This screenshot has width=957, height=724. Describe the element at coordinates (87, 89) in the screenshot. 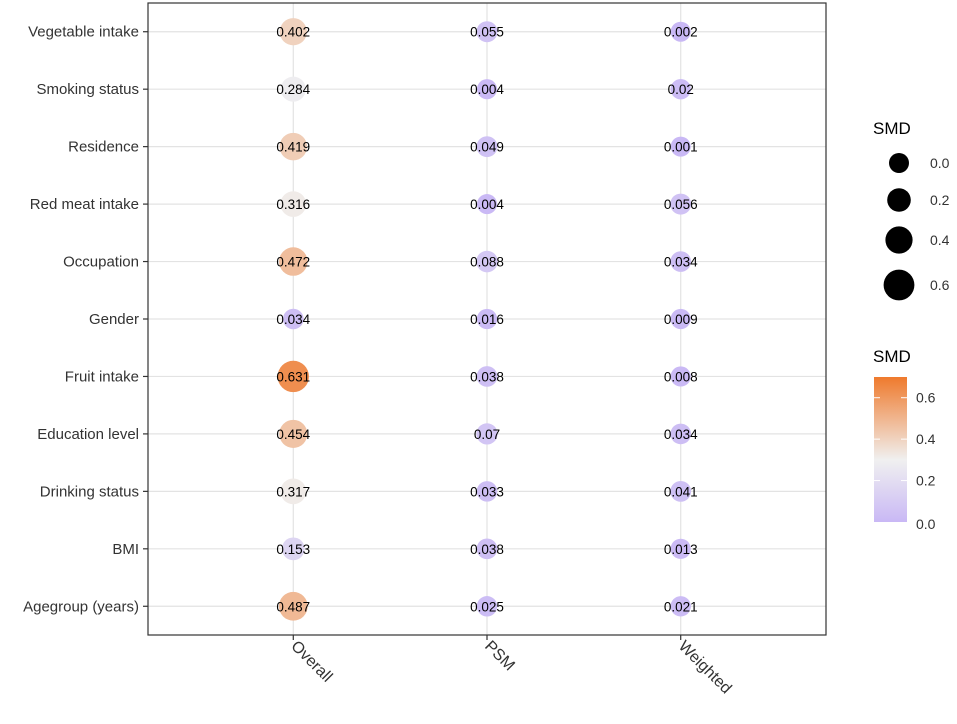

I see `y-tick-label: Smoking status` at that location.